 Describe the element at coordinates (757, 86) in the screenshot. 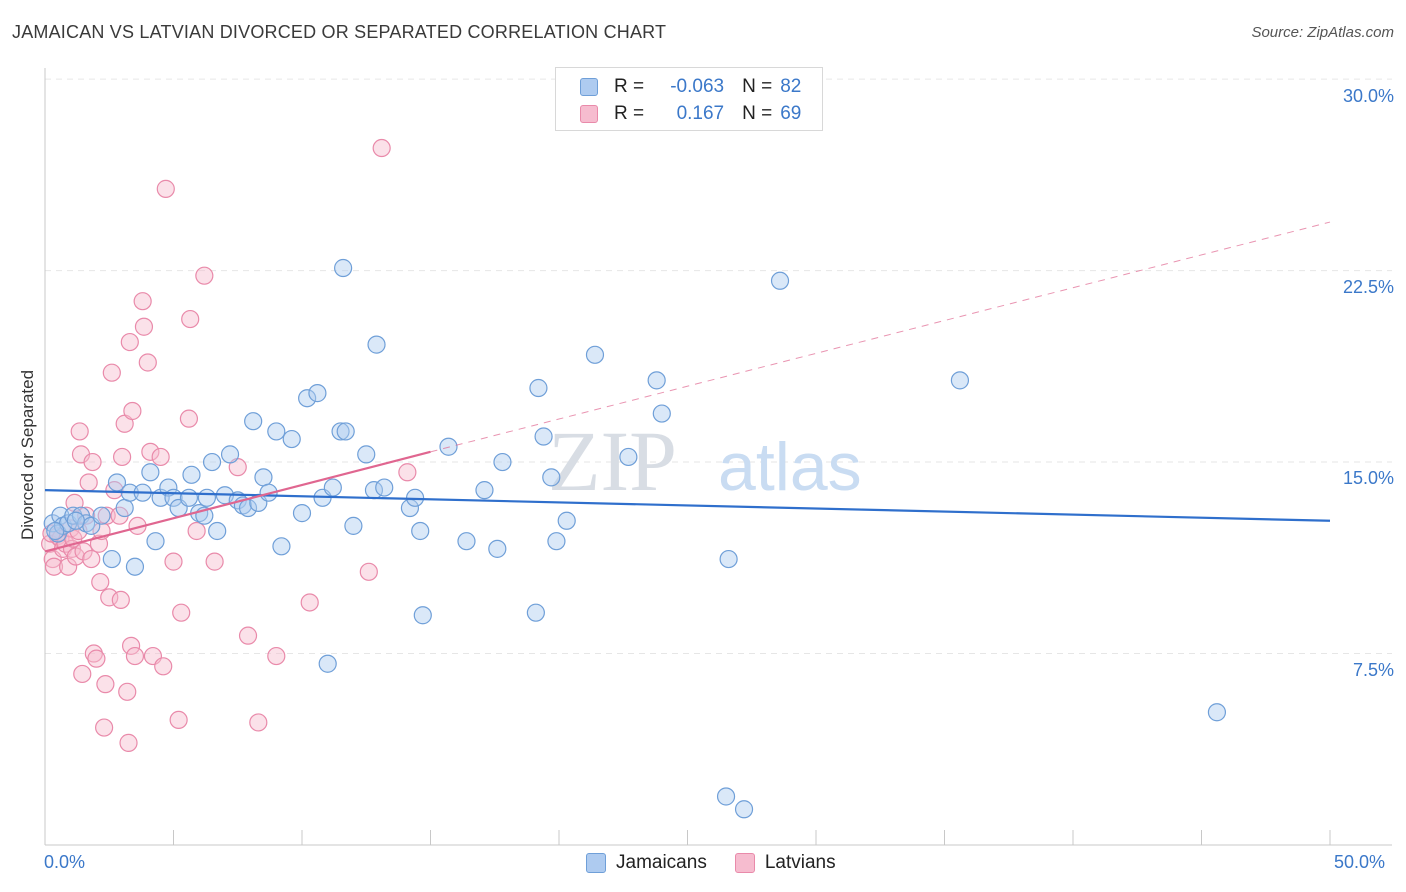

I see `legend-n-label: N =` at that location.